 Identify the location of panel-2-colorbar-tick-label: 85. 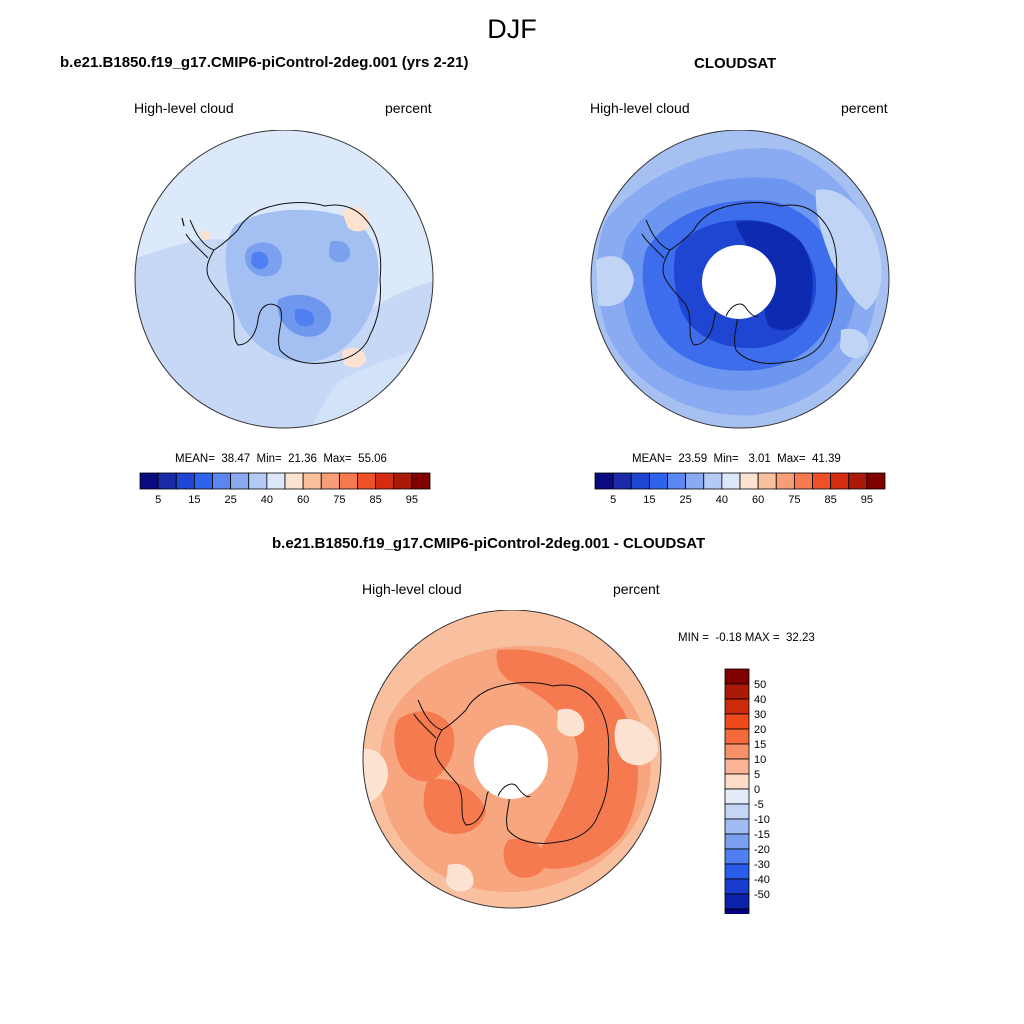
(831, 500).